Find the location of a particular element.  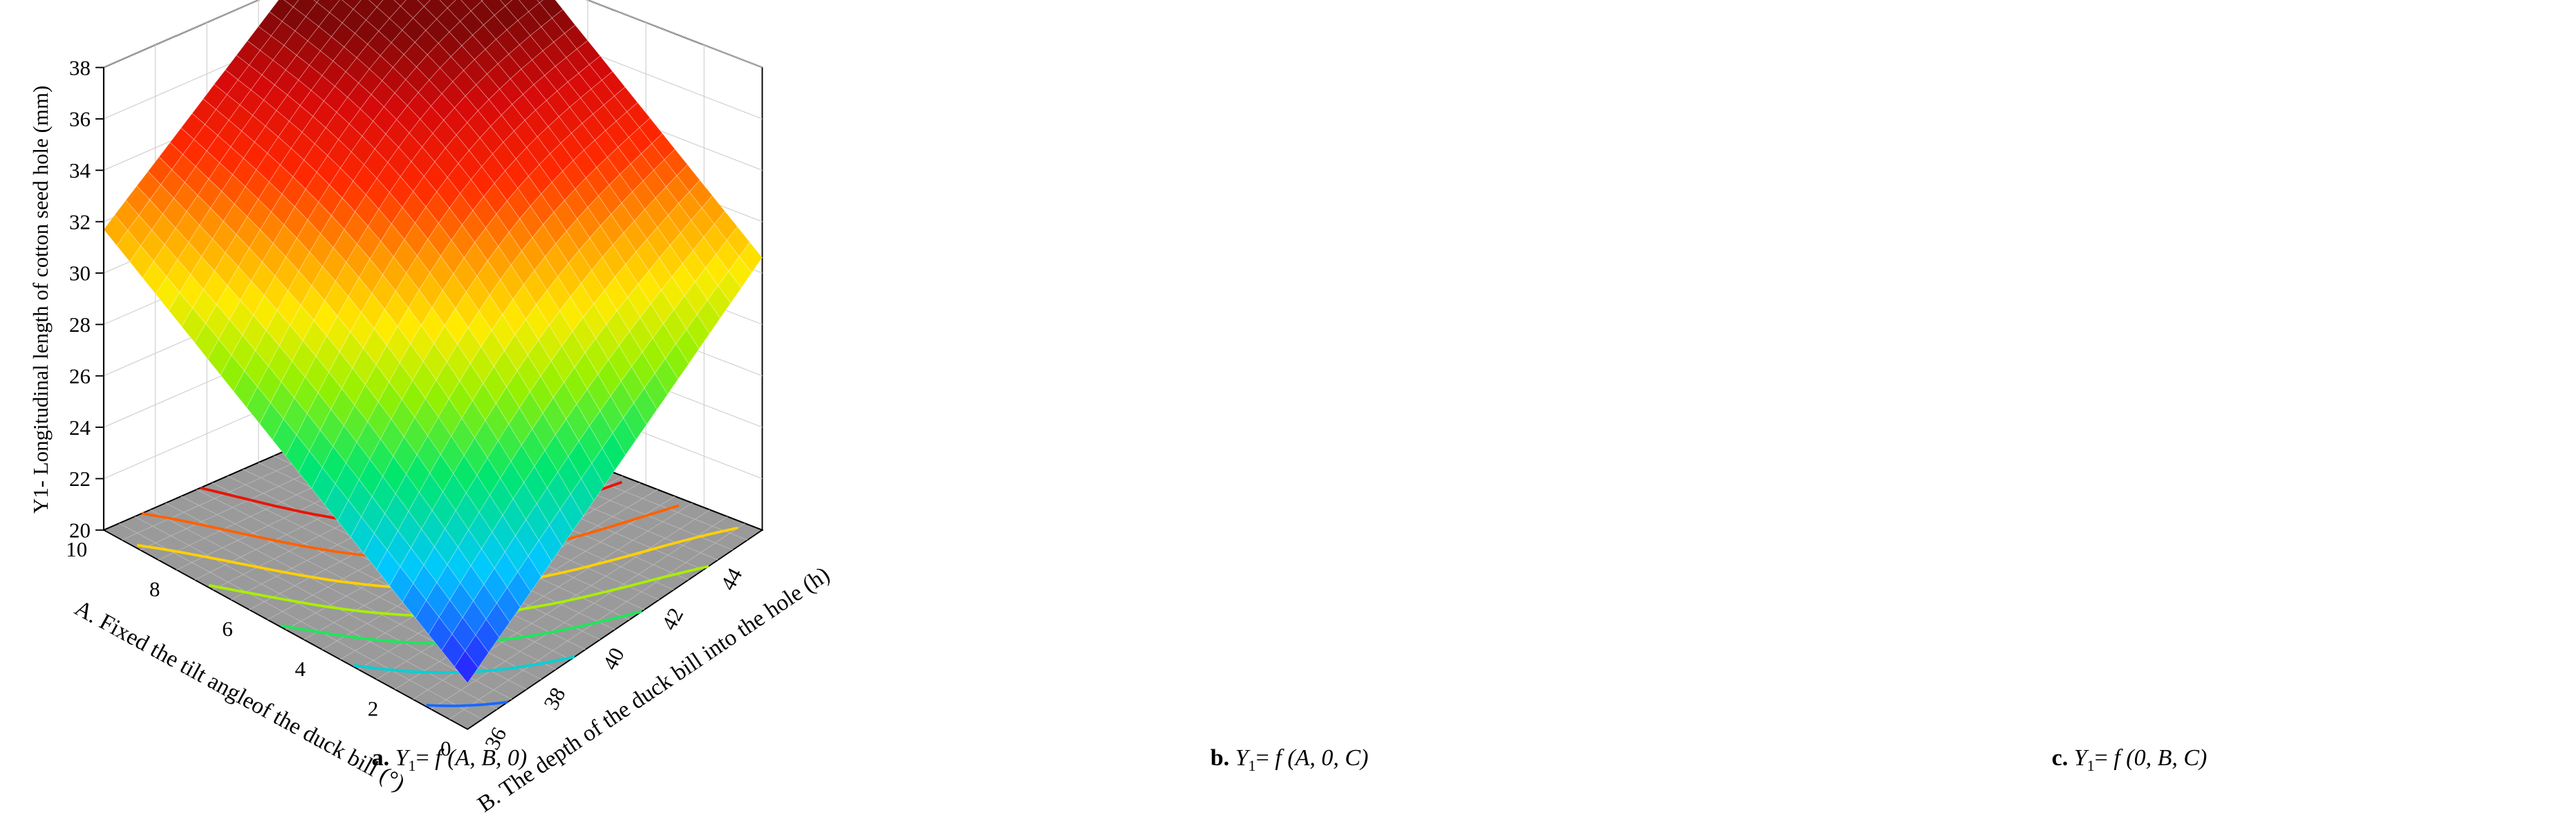

right-axis-tick-label: 42 is located at coordinates (672, 618).